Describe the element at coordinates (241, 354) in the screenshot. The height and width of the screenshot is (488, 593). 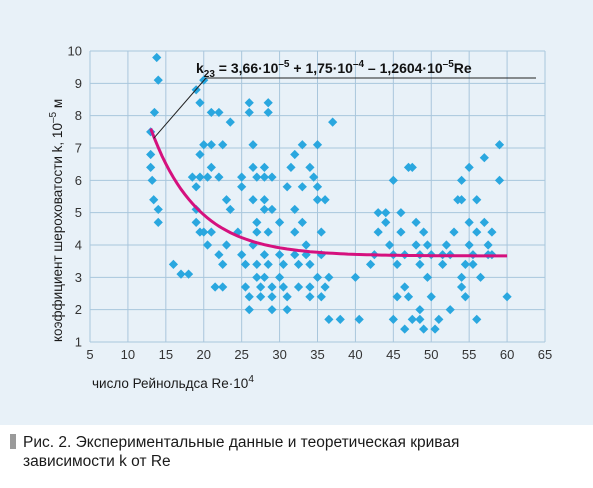
I see `x-tick-label: 25` at that location.